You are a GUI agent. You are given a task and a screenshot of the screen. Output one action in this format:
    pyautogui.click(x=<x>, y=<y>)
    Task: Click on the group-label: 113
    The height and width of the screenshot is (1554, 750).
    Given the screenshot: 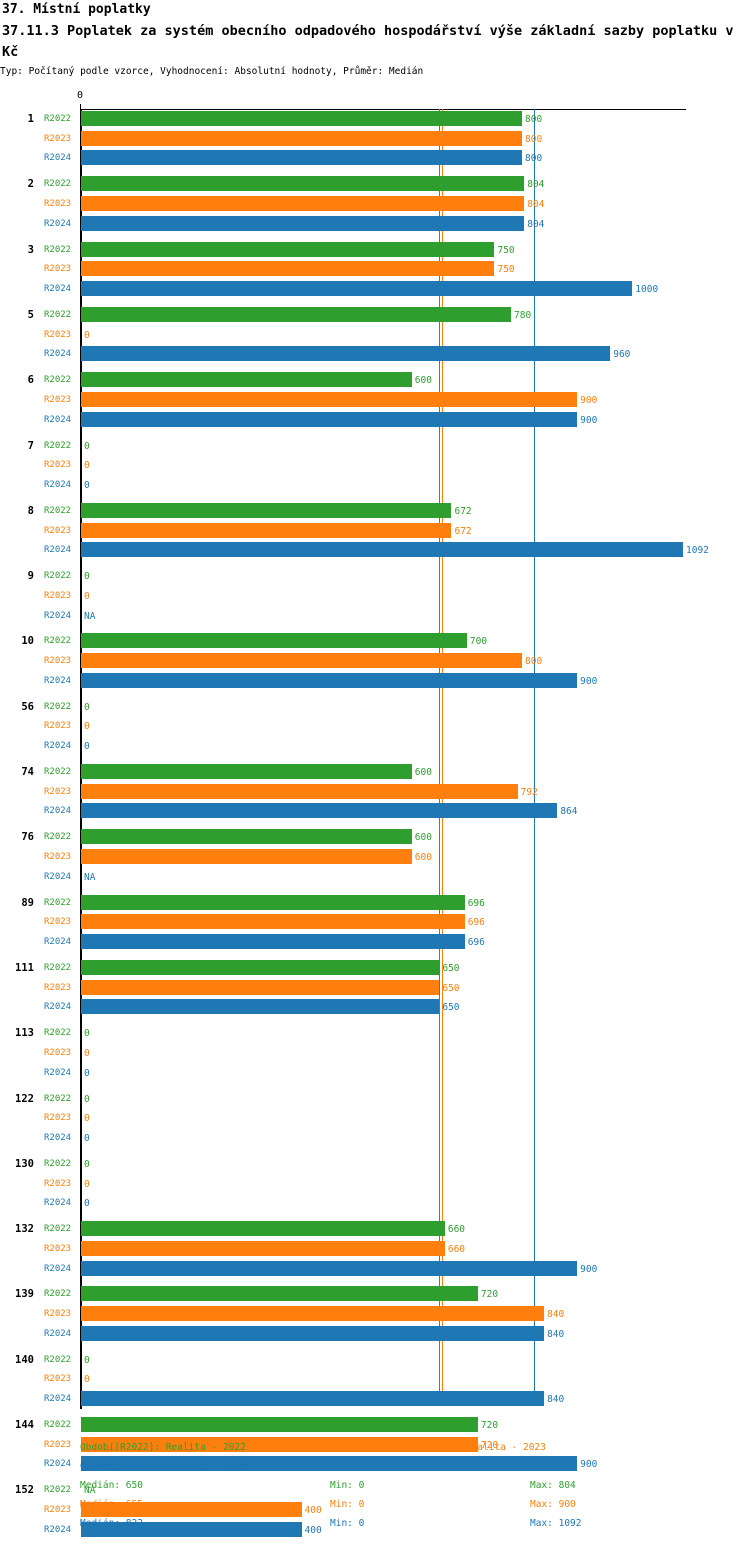 What is the action you would take?
    pyautogui.click(x=24, y=1033)
    